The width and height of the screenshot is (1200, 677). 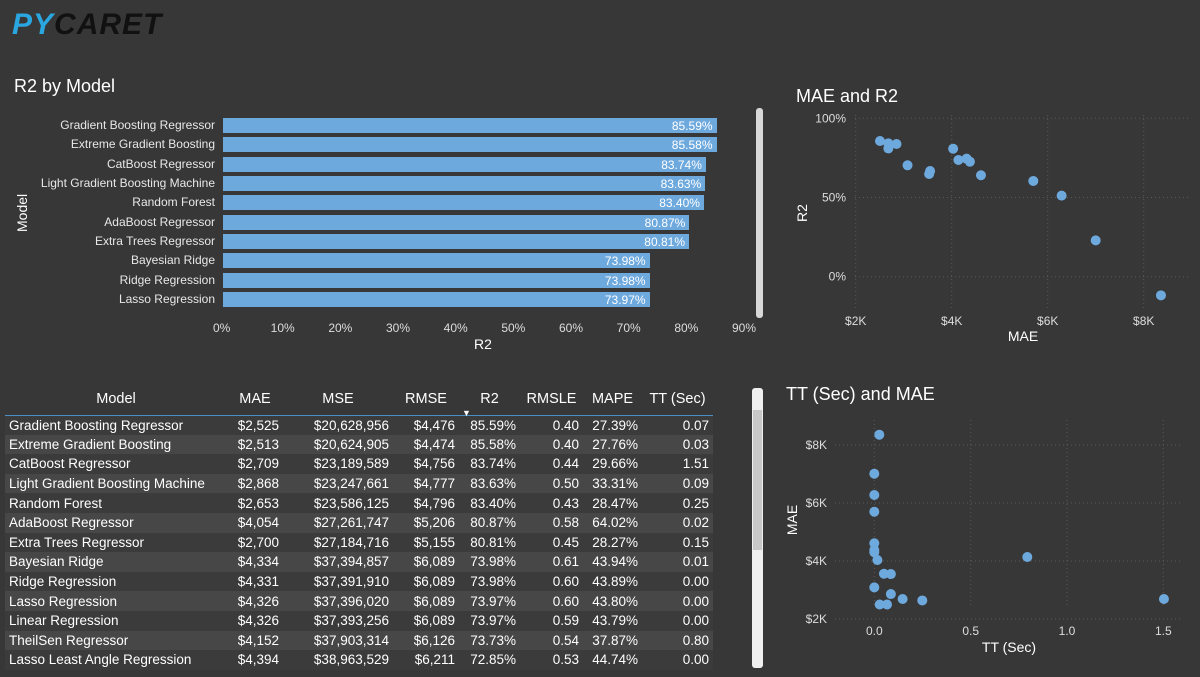 What do you see at coordinates (834, 198) in the screenshot?
I see `y-tick-label: 50%` at bounding box center [834, 198].